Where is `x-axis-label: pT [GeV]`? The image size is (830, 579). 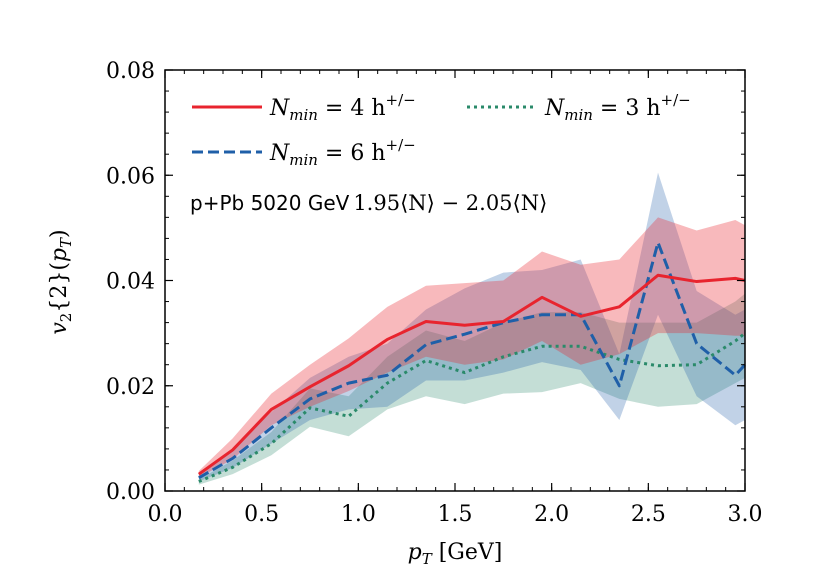 x-axis-label: pT [GeV] is located at coordinates (455, 554).